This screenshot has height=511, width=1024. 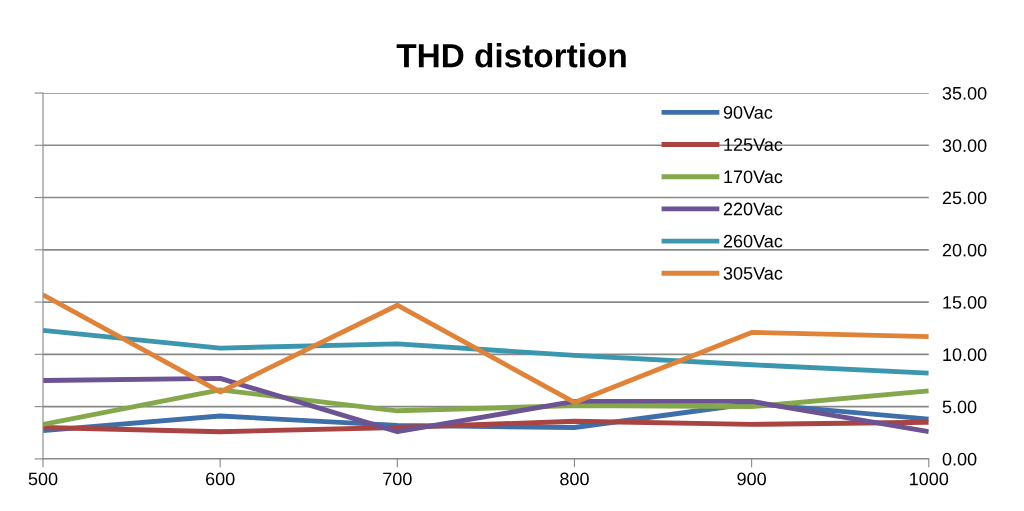 What do you see at coordinates (753, 241) in the screenshot?
I see `legend-label: 260Vac` at bounding box center [753, 241].